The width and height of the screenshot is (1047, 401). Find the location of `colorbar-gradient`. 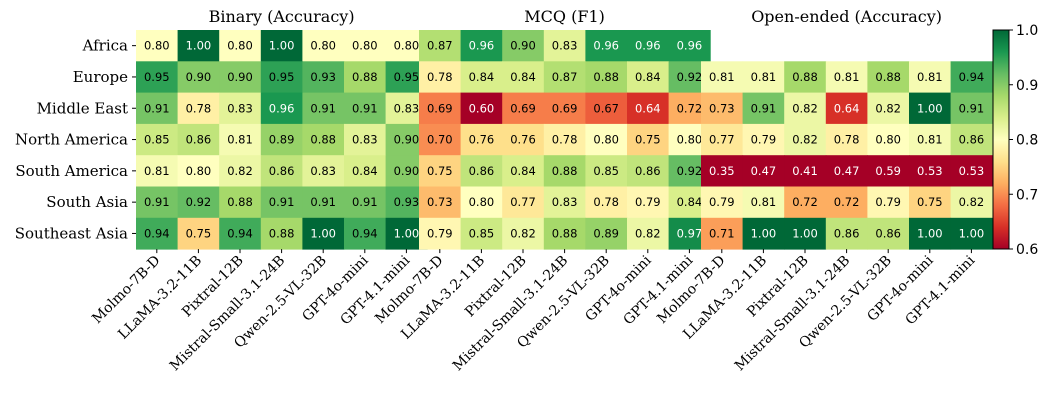

colorbar-gradient is located at coordinates (1001, 139).